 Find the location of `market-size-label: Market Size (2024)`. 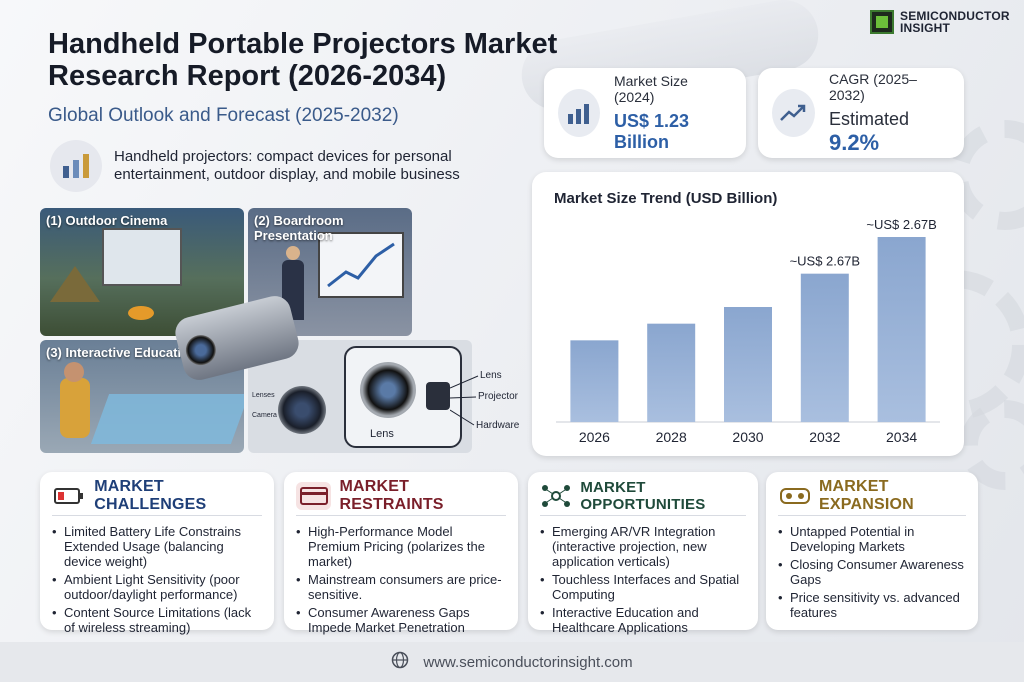

market-size-label: Market Size (2024) is located at coordinates (650, 89).